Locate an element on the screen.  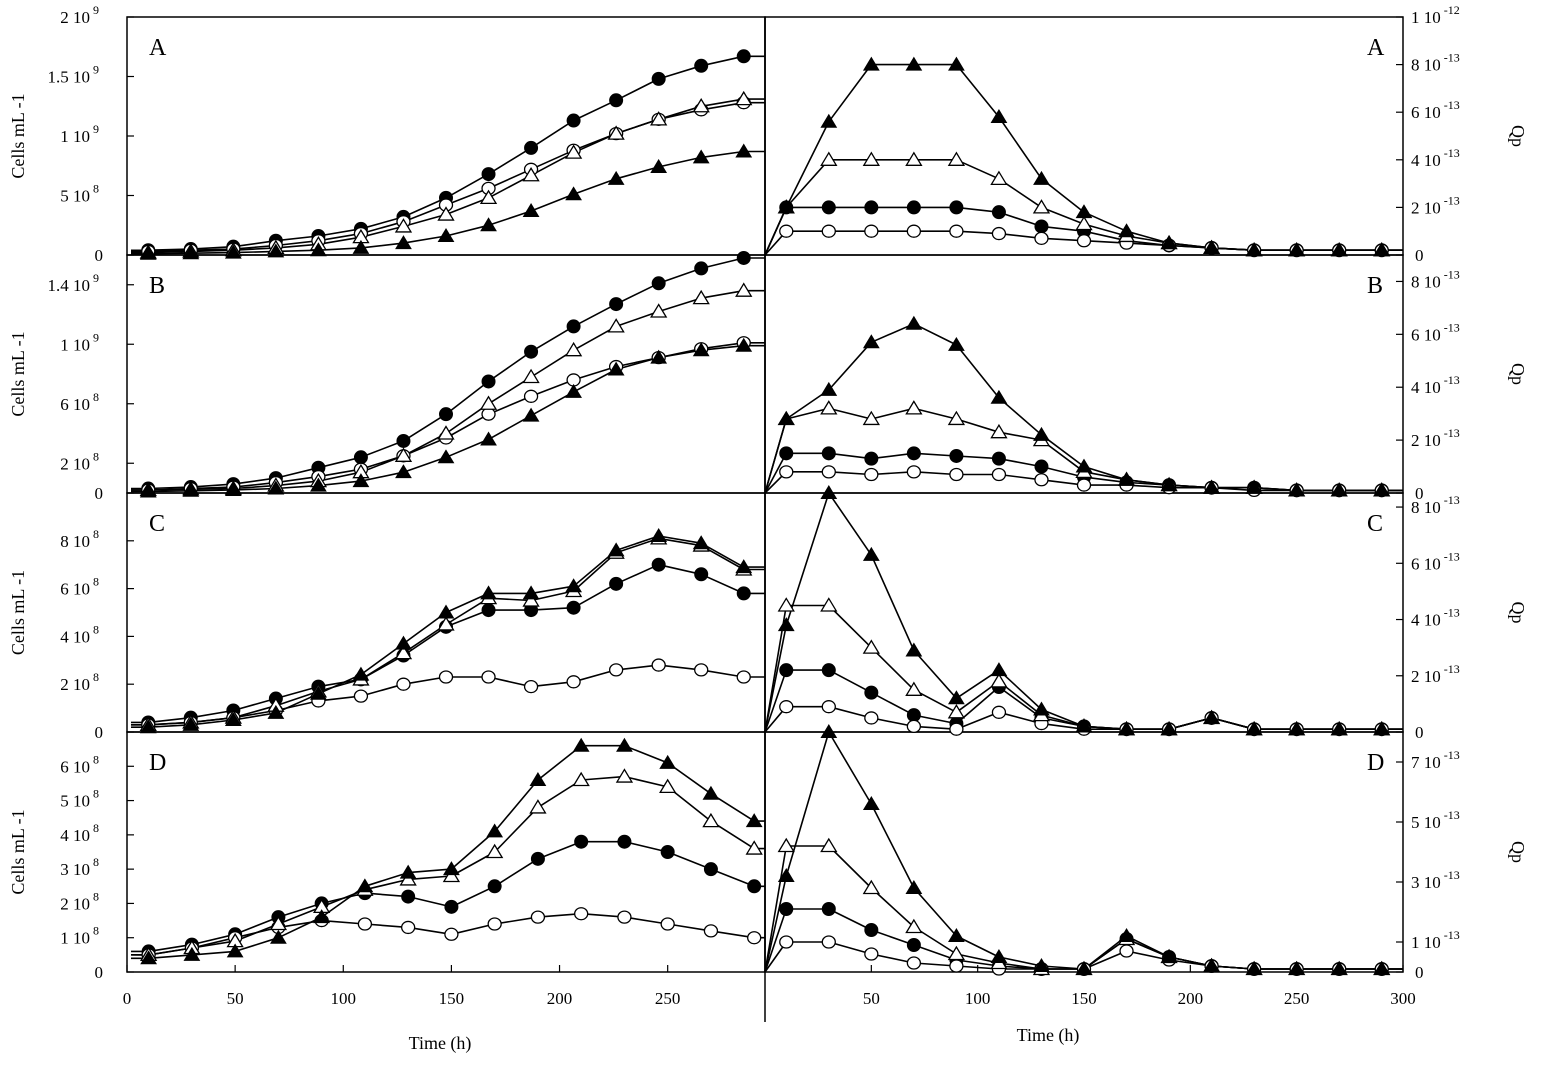
panel-letter-right-D: D is located at coordinates (1375, 763).